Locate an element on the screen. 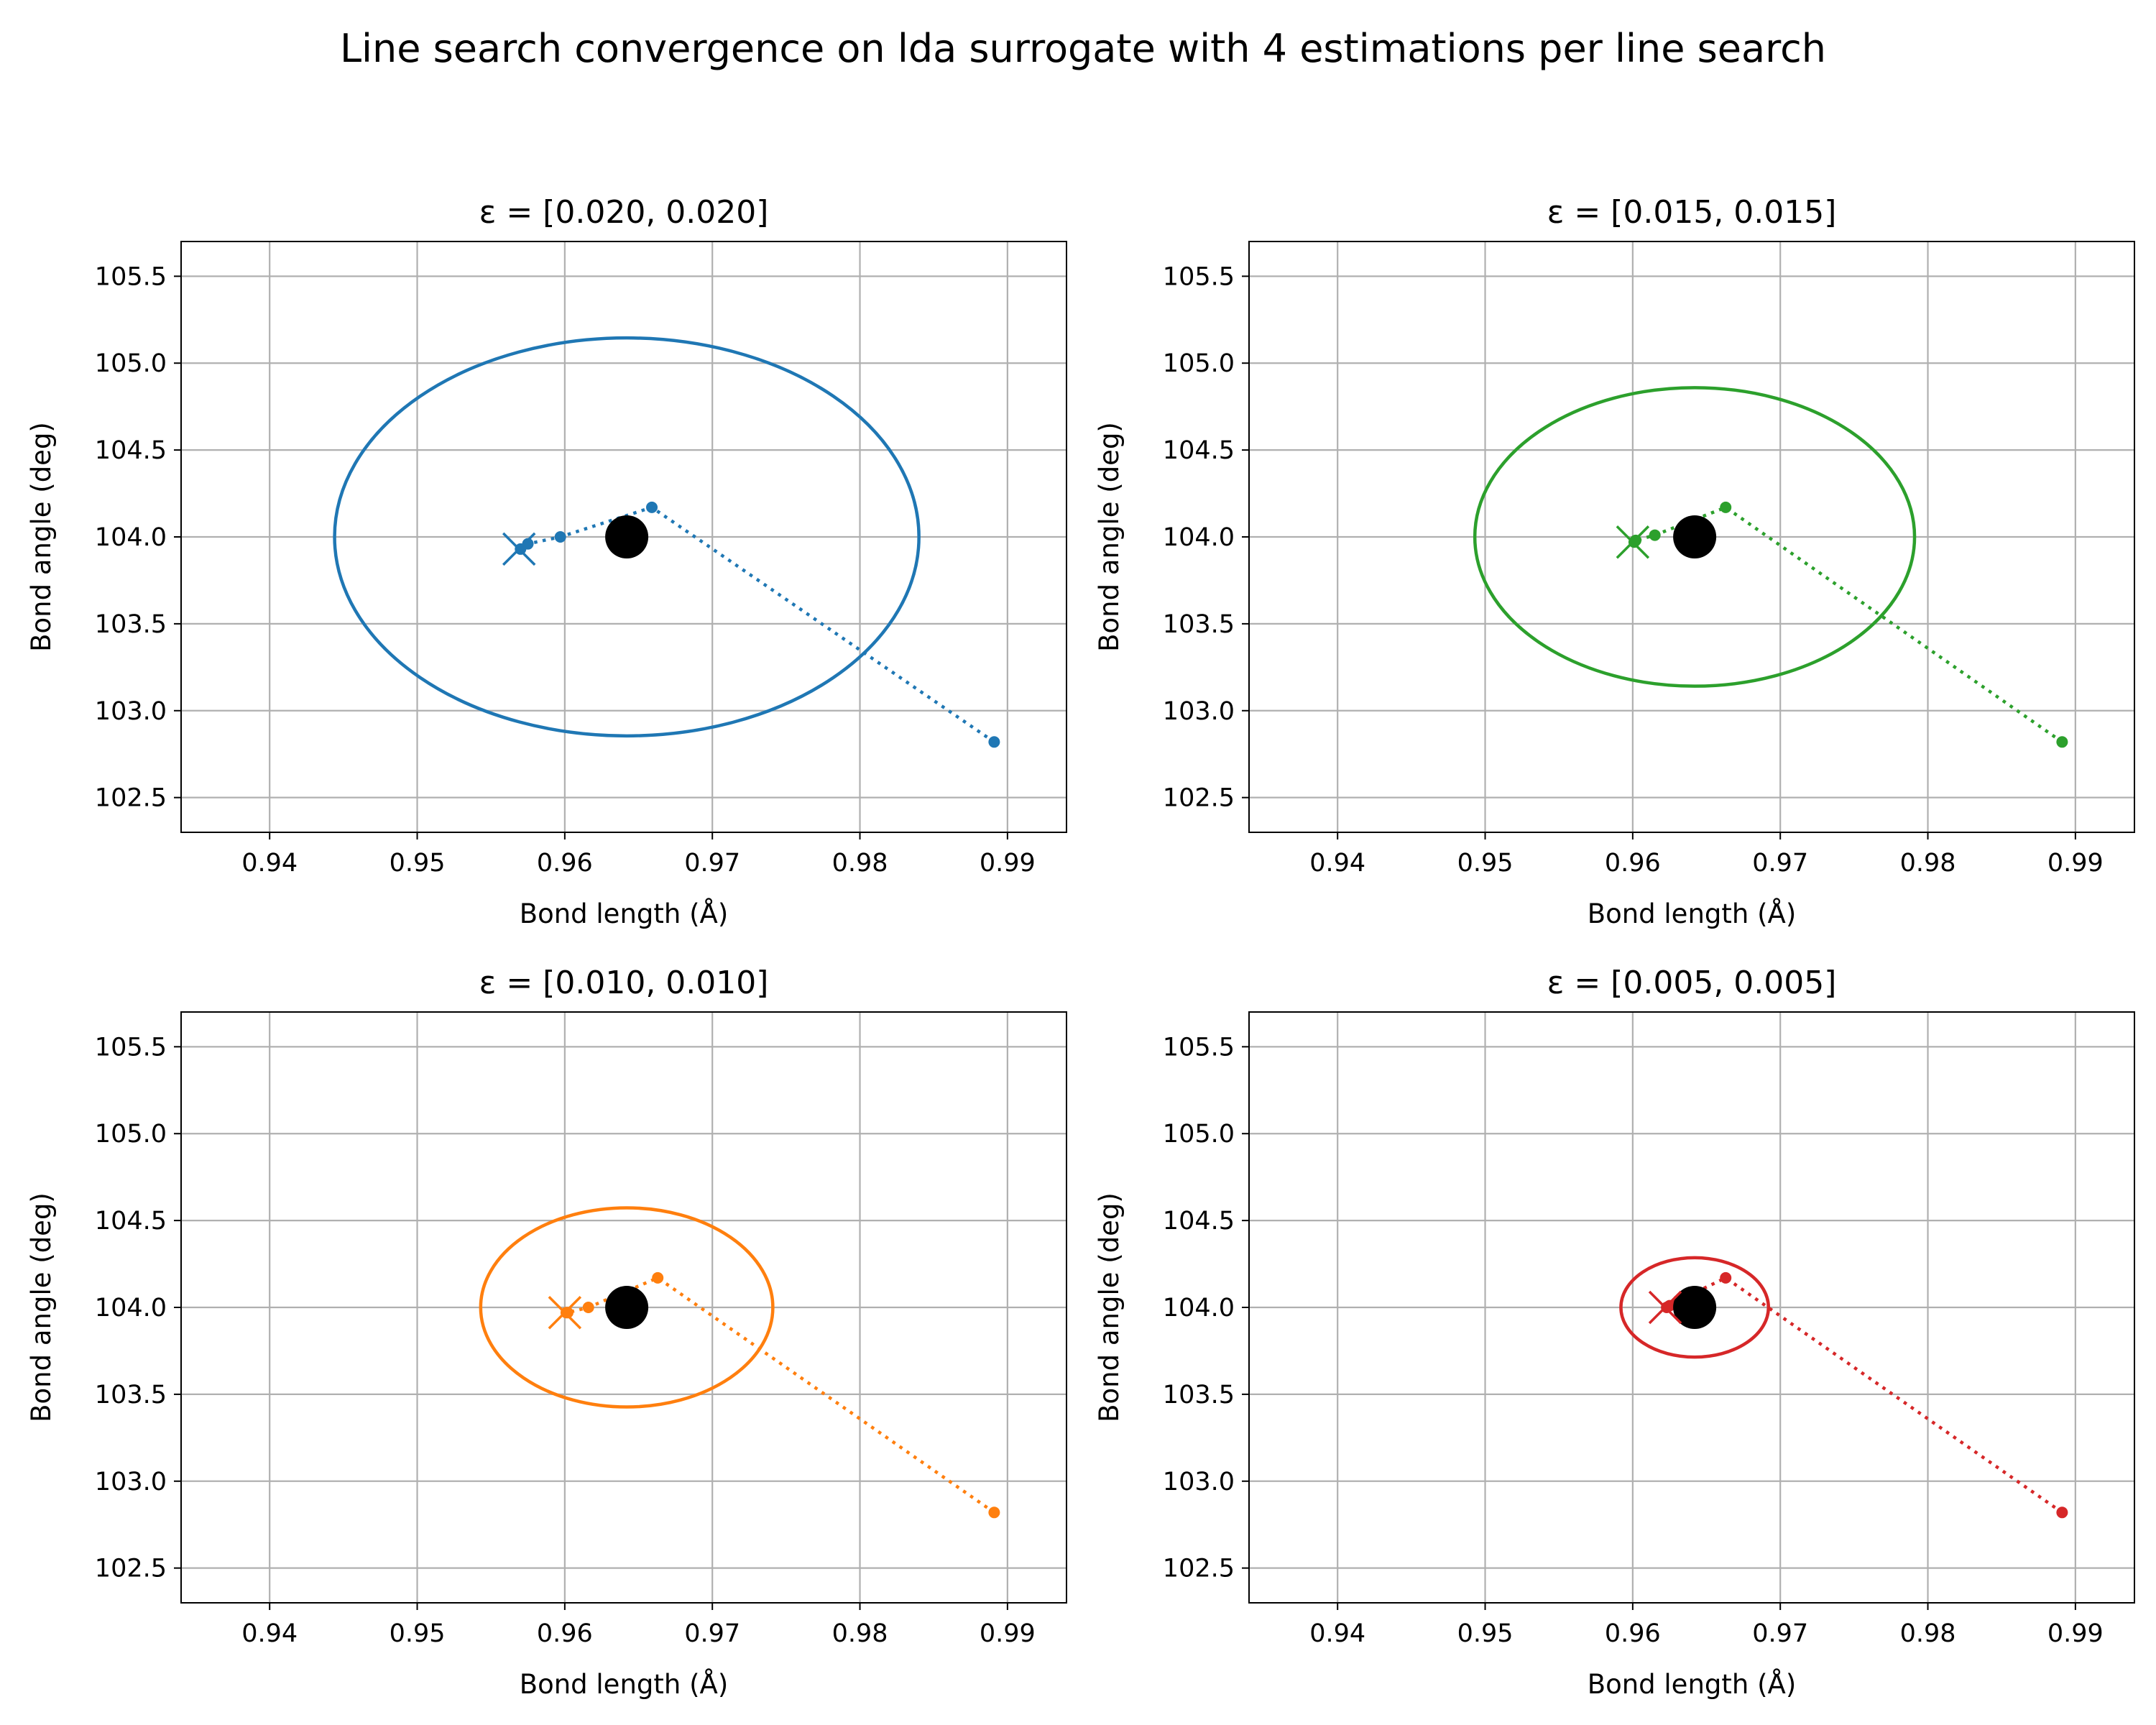  subplot-title: ε = [0.020, 0.020] is located at coordinates (624, 212).